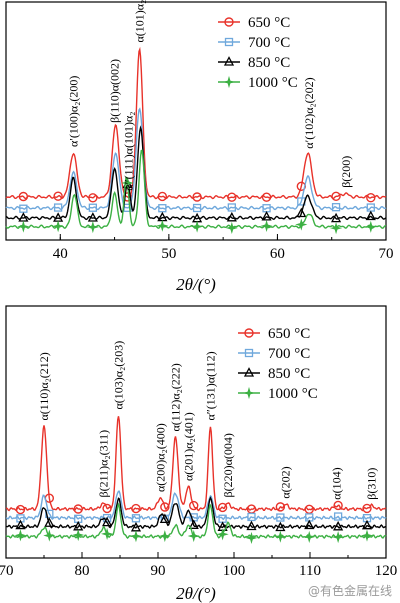 This screenshot has height=603, width=400. What do you see at coordinates (269, 63) in the screenshot?
I see `legend-label: 850 °C` at bounding box center [269, 63].